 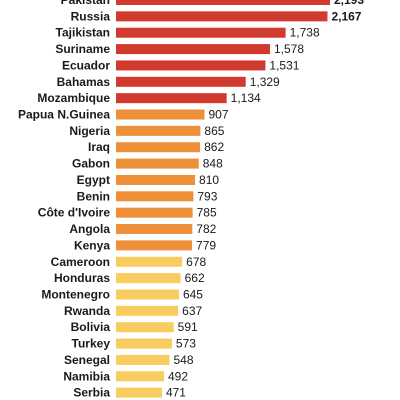 I want to click on value-label: 573, so click(x=186, y=344).